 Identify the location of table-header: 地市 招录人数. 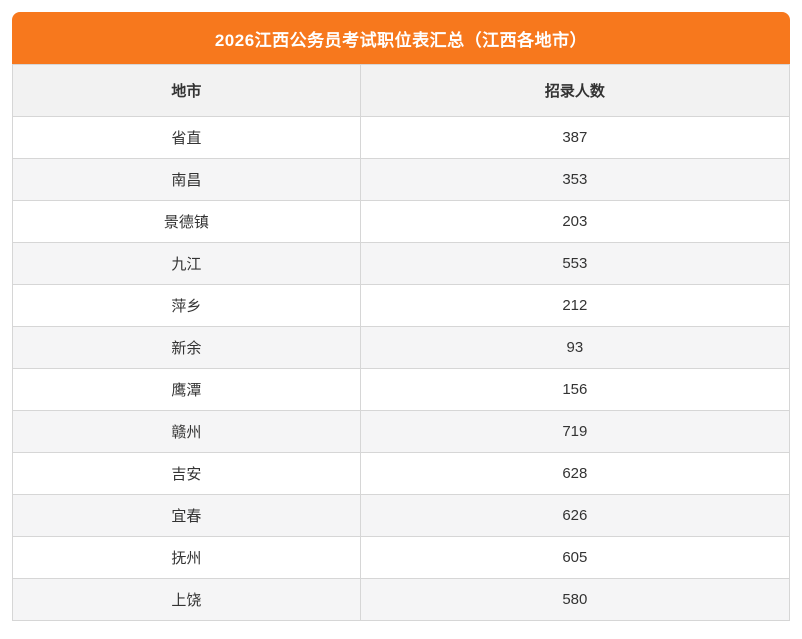
(401, 90).